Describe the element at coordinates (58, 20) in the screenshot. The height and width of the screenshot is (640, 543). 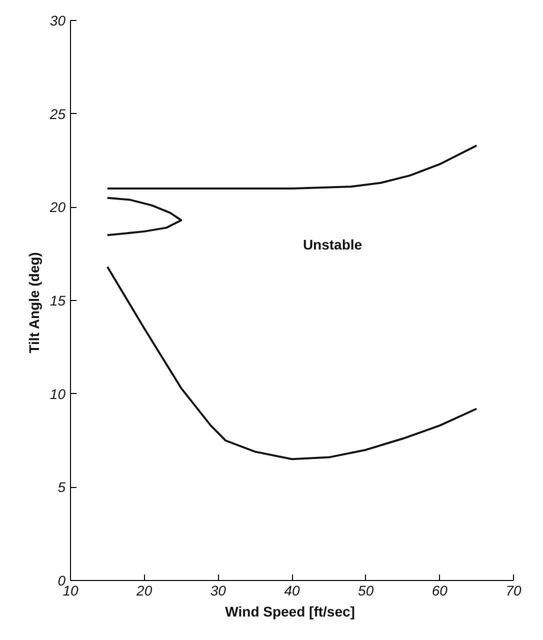
I see `y-tick-label: 30` at that location.